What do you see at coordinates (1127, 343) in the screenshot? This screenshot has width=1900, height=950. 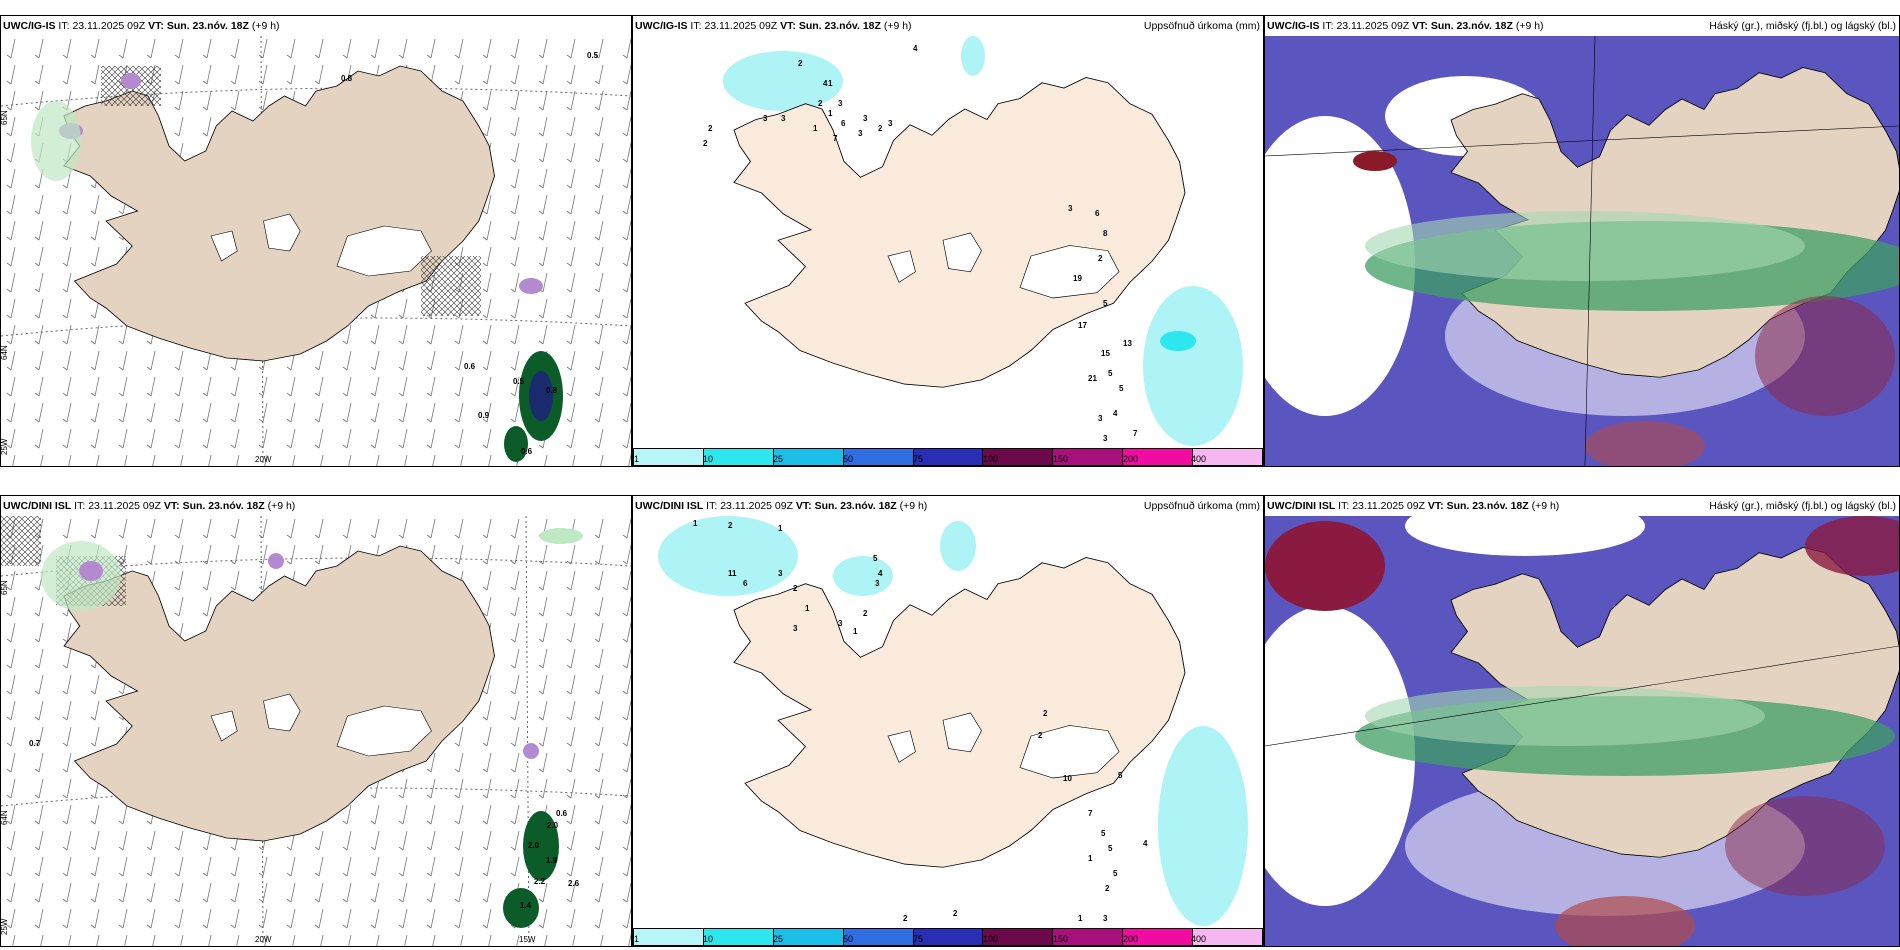 I see `precip-value: 13` at bounding box center [1127, 343].